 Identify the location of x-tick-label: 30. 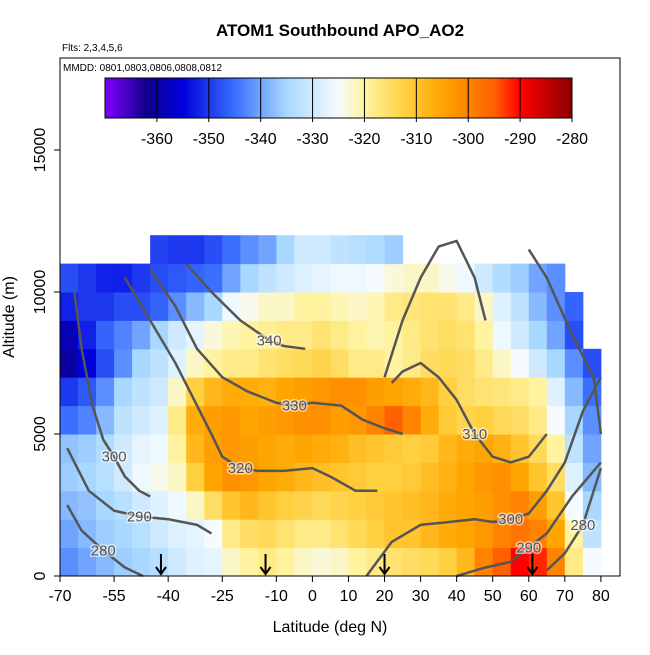
(421, 596).